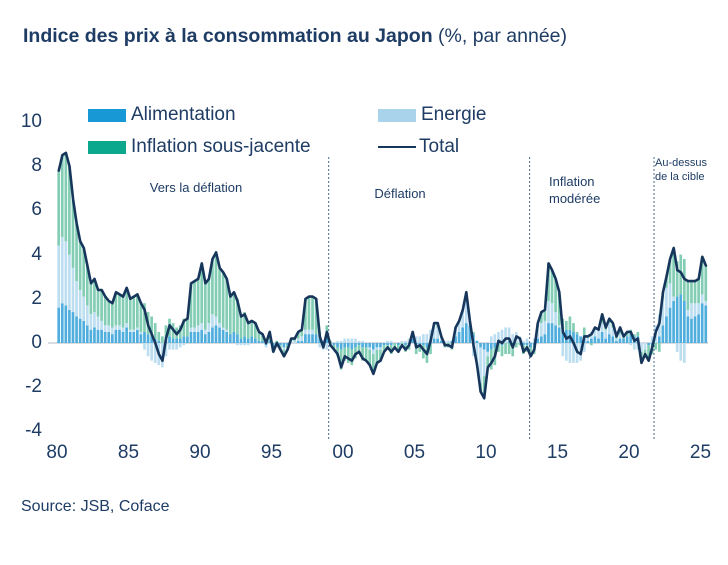  What do you see at coordinates (681, 170) in the screenshot?
I see `annotation-au-dessus-de-la-cible: Au-dessus de la cible` at bounding box center [681, 170].